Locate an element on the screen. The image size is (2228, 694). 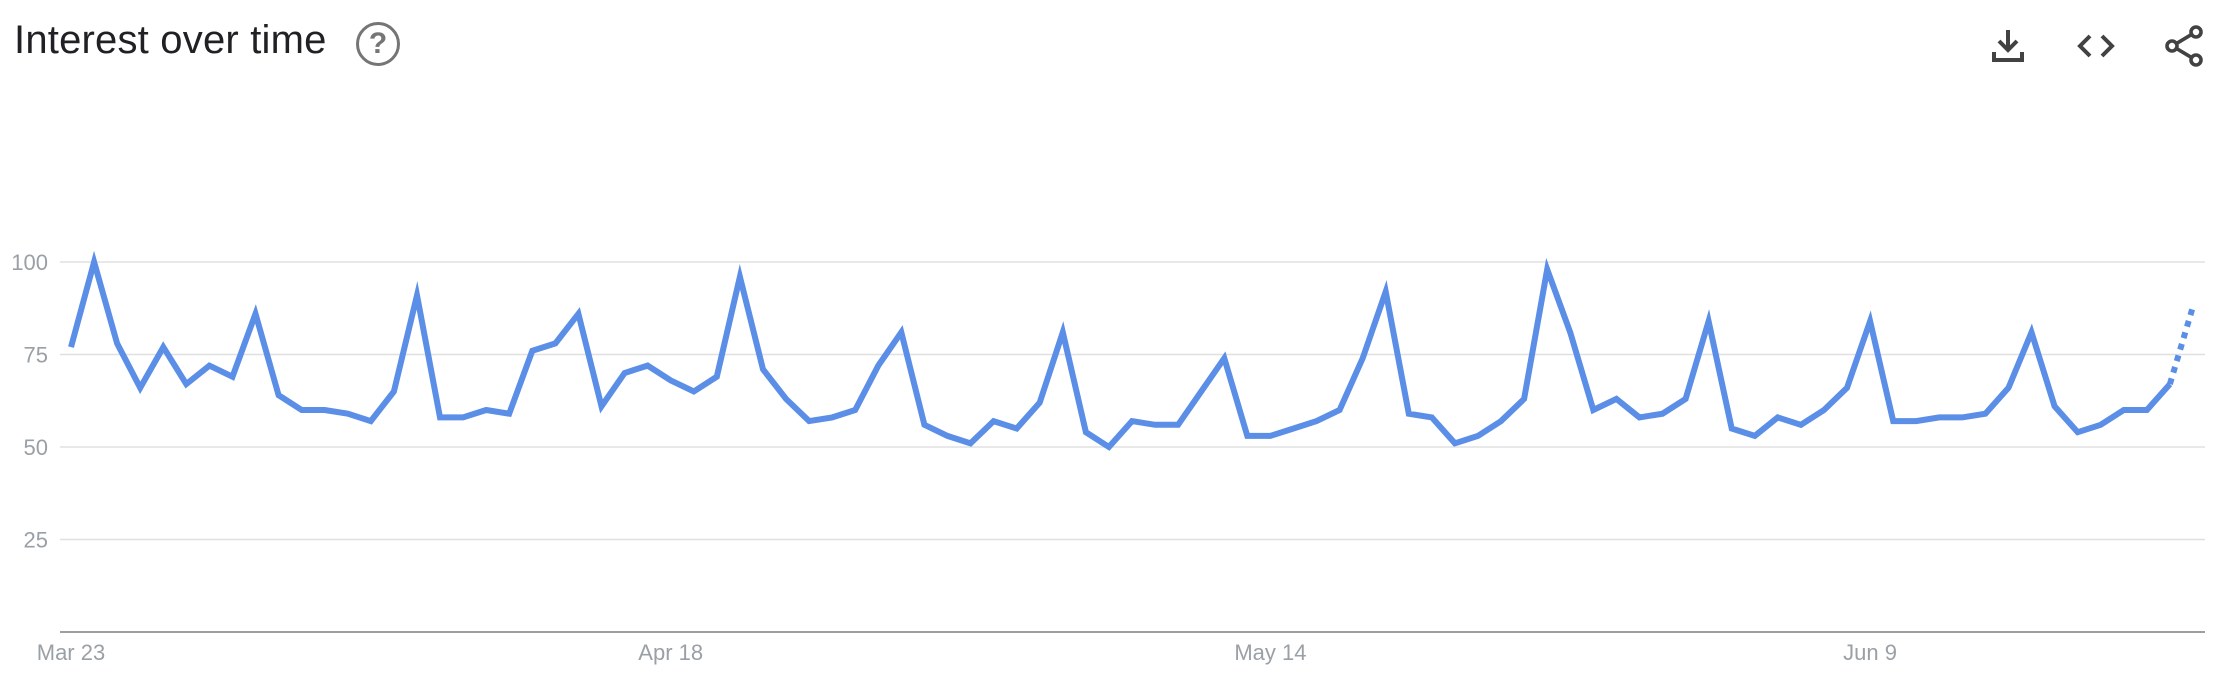
x-tick-label: Jun 9 is located at coordinates (1870, 652).